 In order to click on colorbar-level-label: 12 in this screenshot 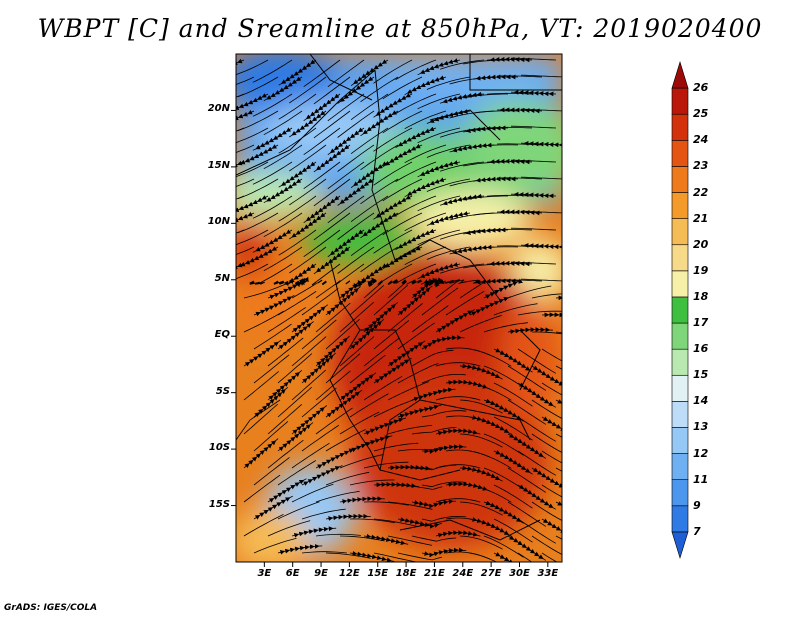, I will do `click(701, 453)`.